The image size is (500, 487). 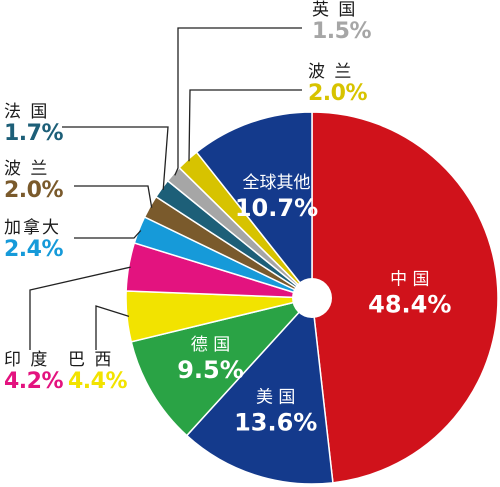 I want to click on leader-line-france, so click(x=115, y=158).